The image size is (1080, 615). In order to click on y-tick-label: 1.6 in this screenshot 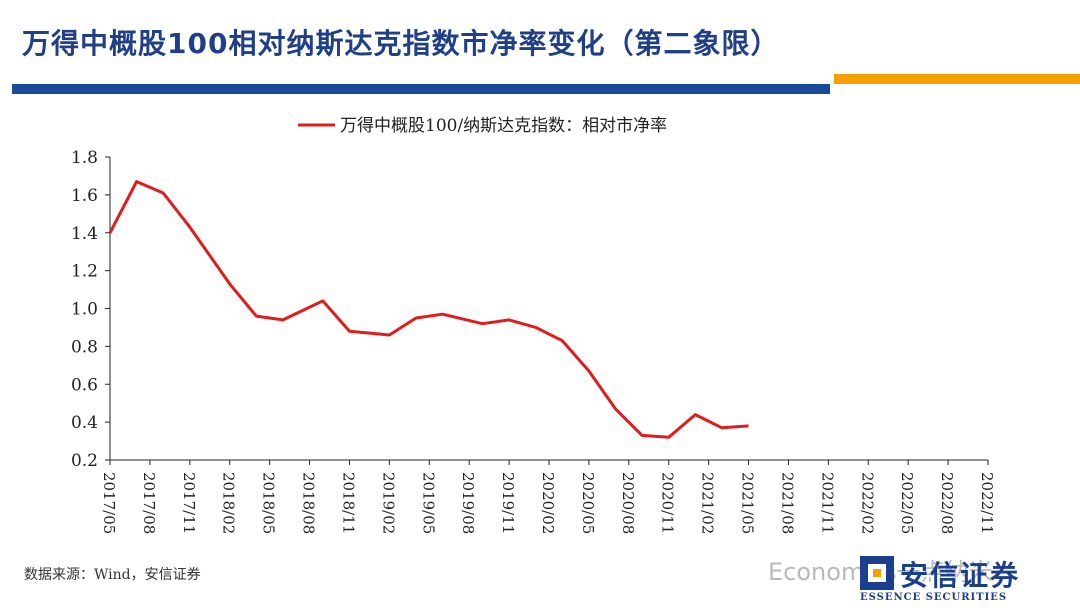, I will do `click(84, 196)`.